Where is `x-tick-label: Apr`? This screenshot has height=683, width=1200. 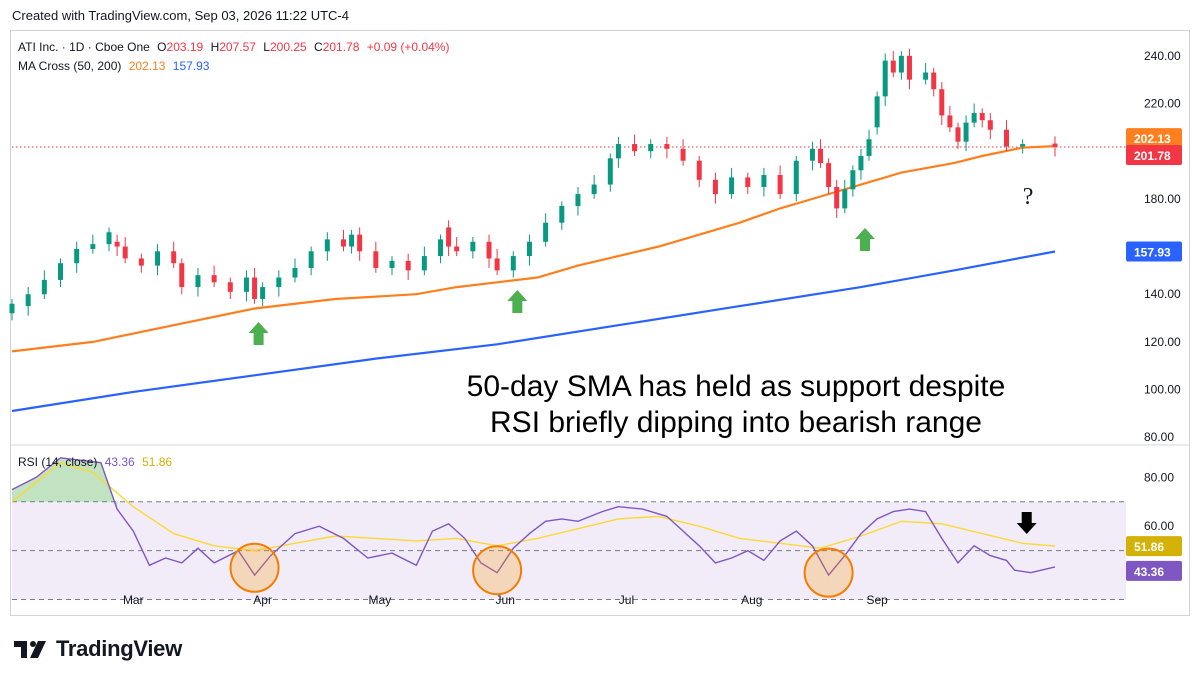
x-tick-label: Apr is located at coordinates (262, 600).